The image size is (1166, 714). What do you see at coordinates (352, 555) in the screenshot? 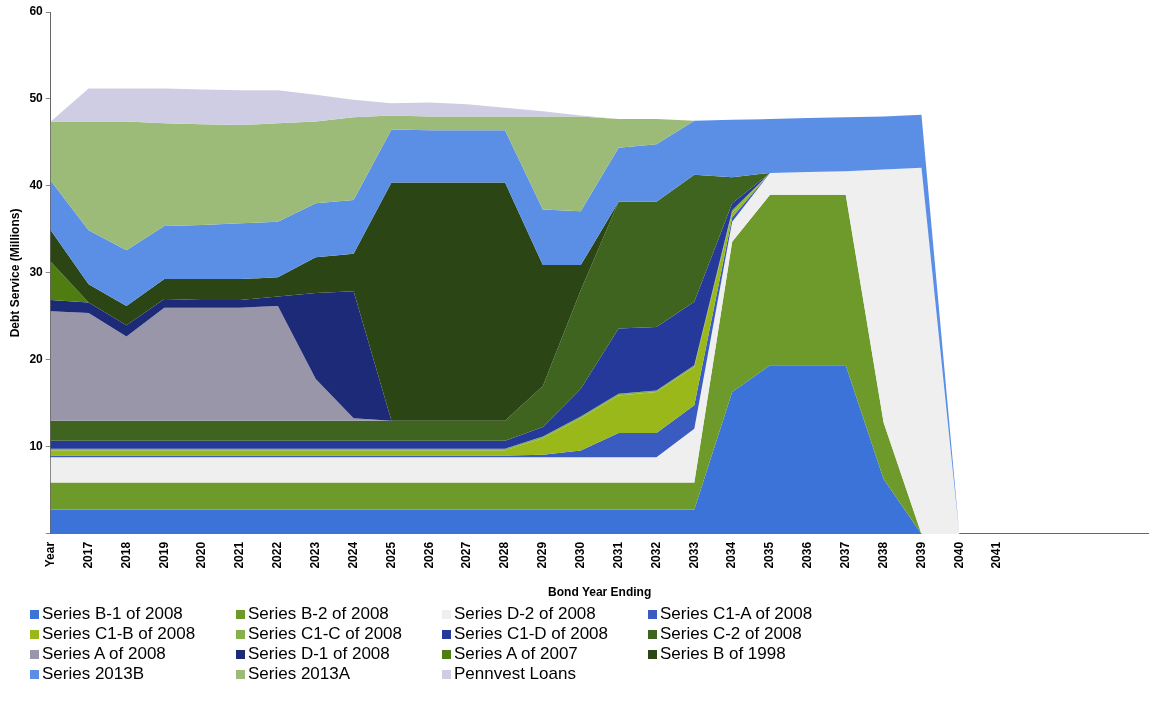
I see `x-tick-label: 2024` at bounding box center [352, 555].